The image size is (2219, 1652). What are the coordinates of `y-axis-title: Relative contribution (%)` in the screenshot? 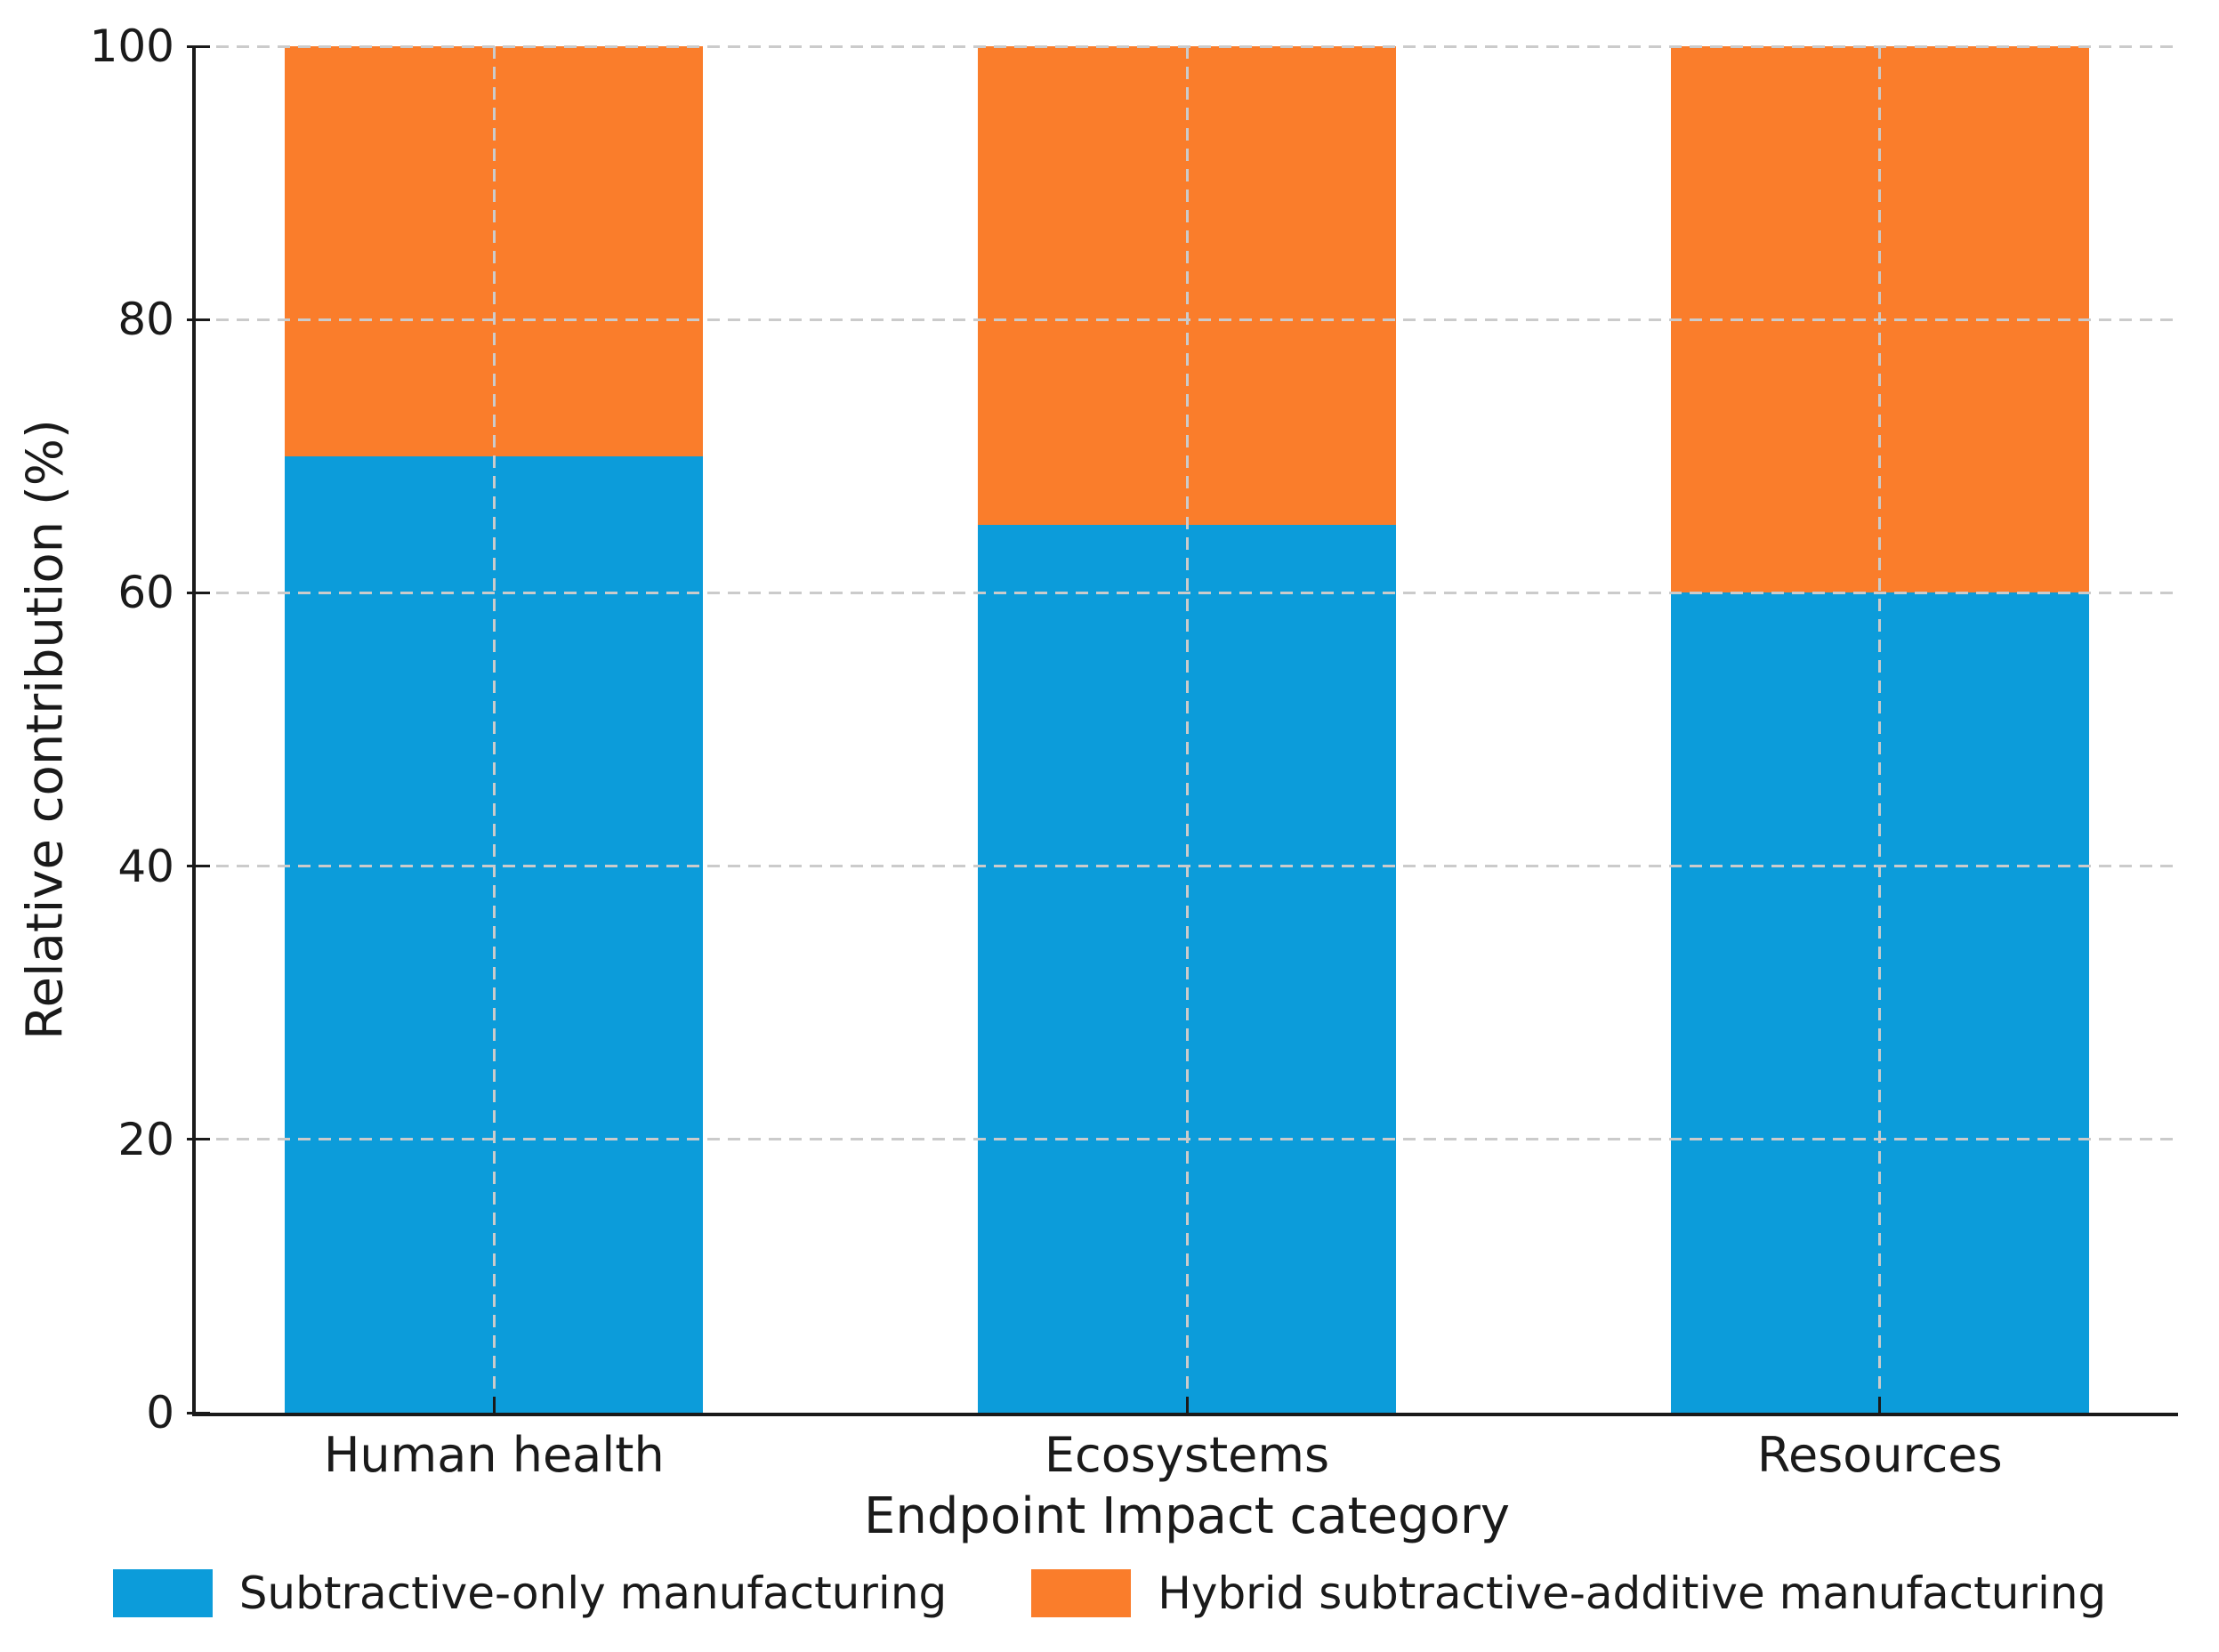 It's located at (45, 729).